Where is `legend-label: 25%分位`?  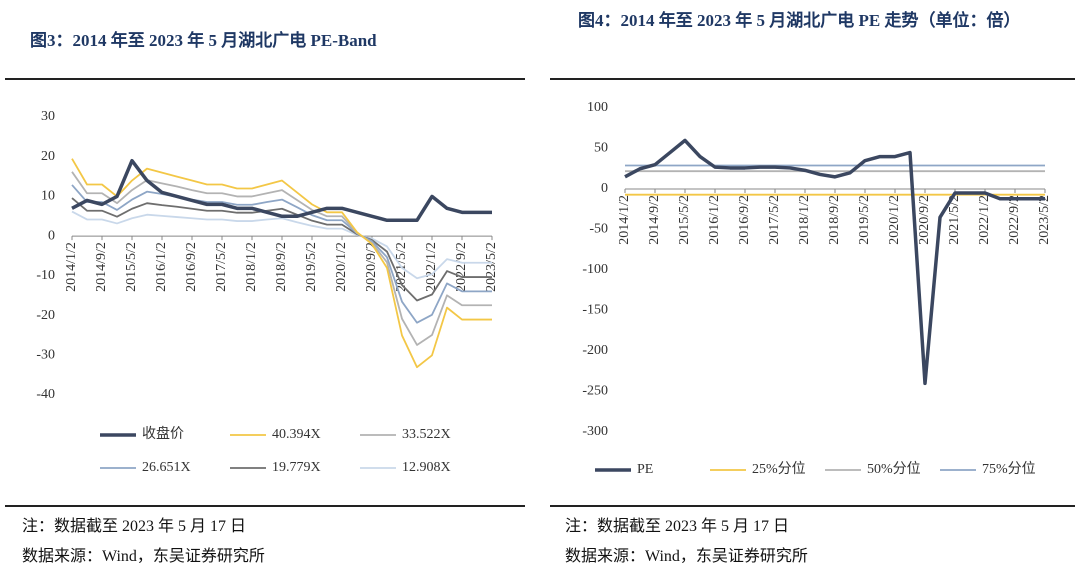
legend-label: 25%分位 is located at coordinates (779, 469).